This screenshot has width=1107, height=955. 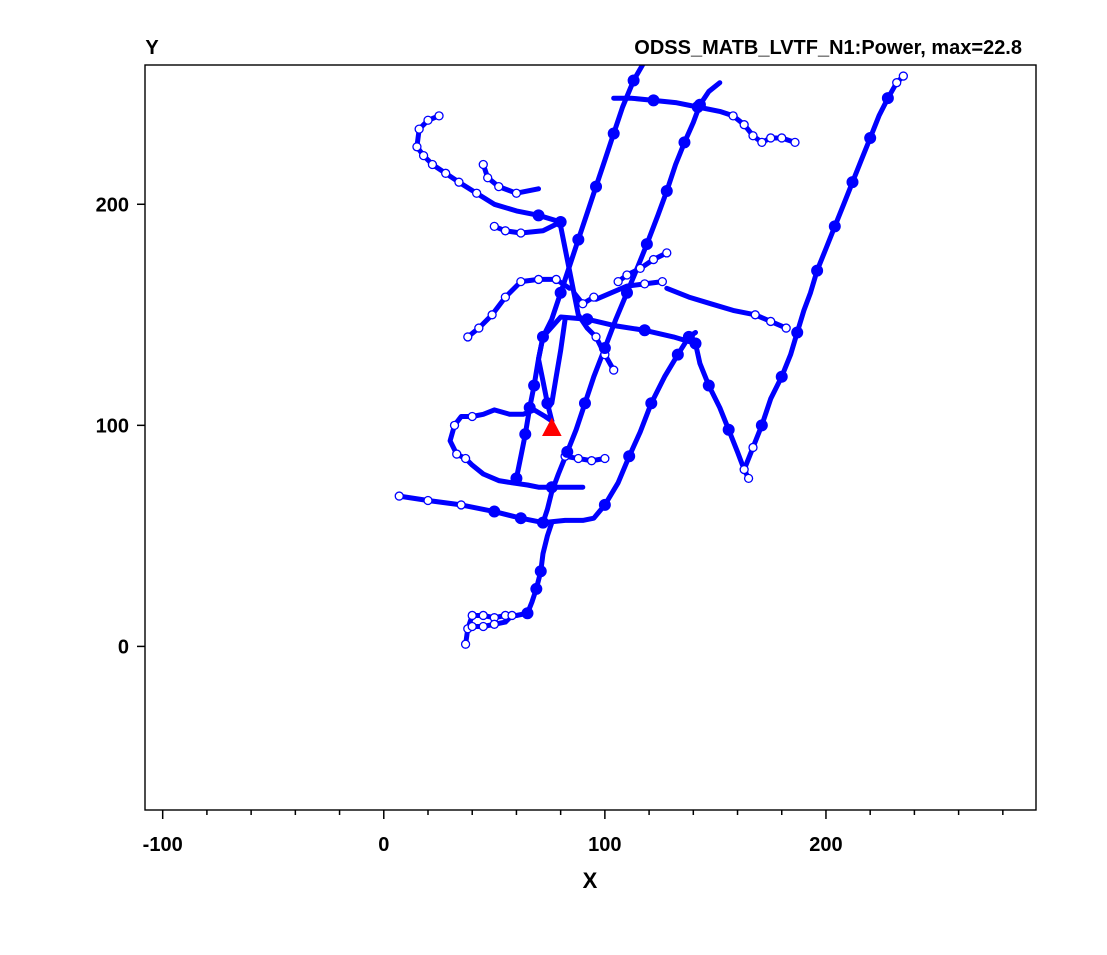 What do you see at coordinates (590, 880) in the screenshot?
I see `x-axis-label: X` at bounding box center [590, 880].